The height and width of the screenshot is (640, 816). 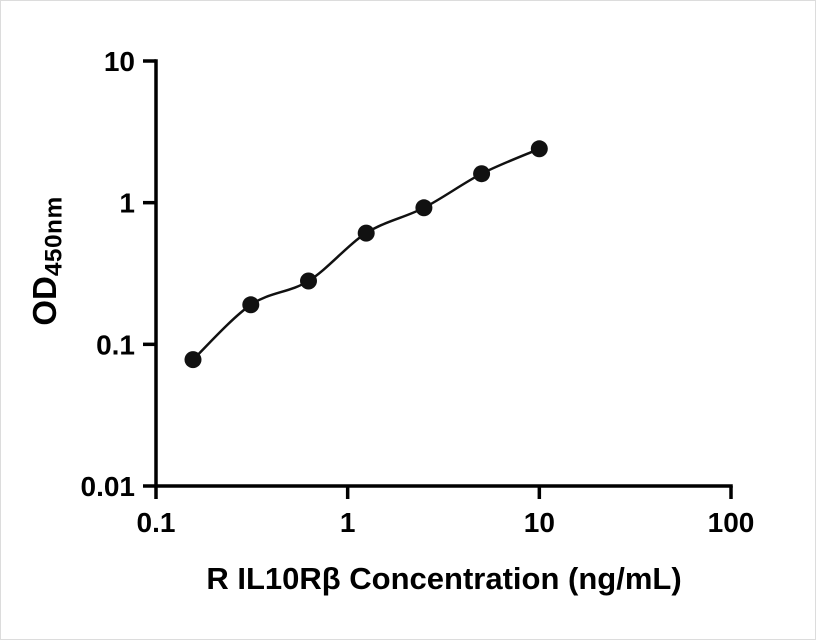 I want to click on y-axis-title: OD450nm, so click(x=45, y=261).